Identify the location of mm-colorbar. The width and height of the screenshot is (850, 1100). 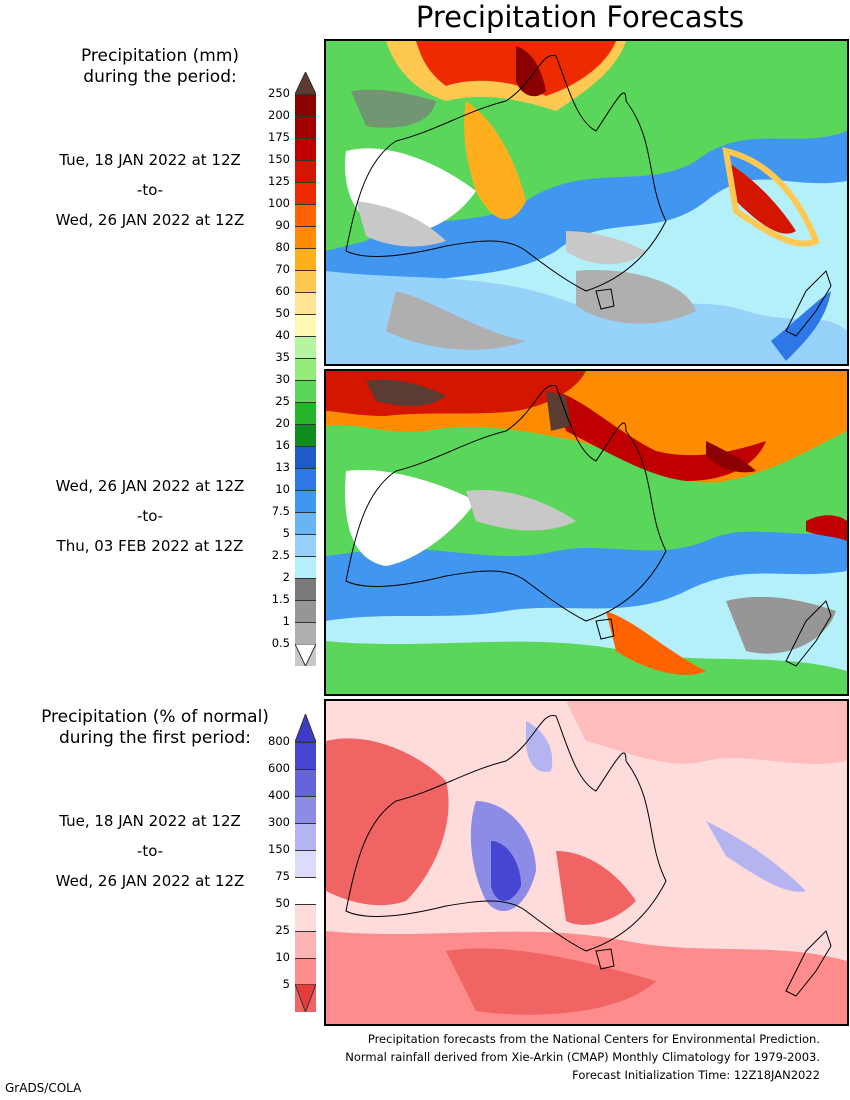
(305, 380).